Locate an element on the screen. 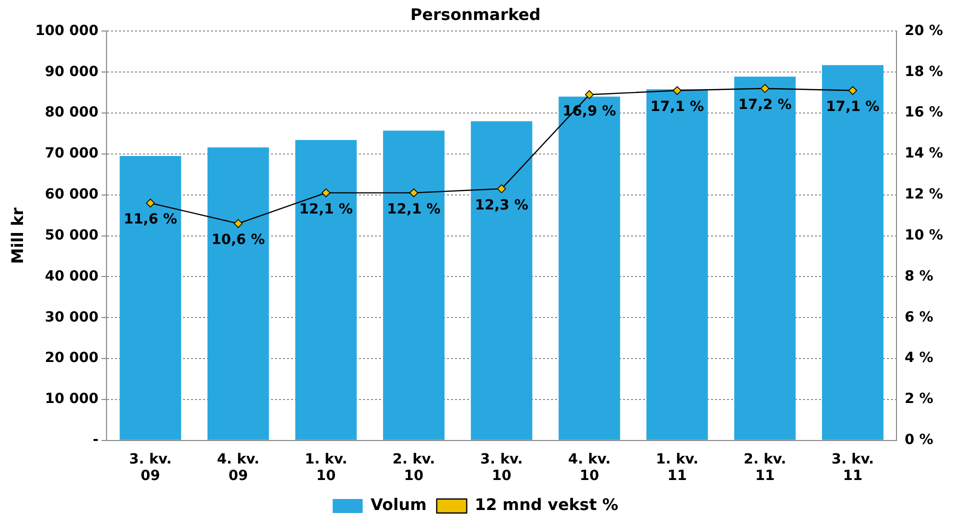 This screenshot has width=956, height=524. x-tick-label: 1. kv. 11 is located at coordinates (677, 467).